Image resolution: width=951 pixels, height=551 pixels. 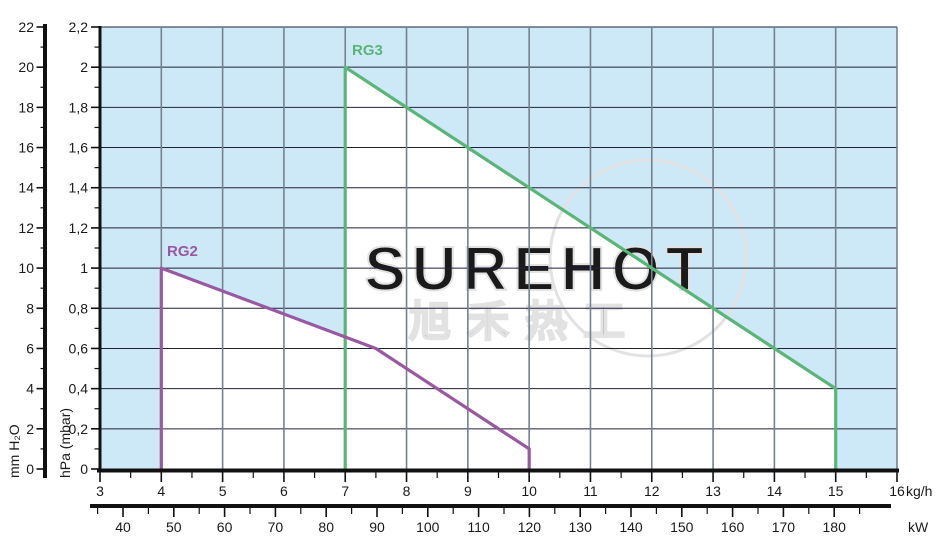 I want to click on kw-tick-label: 50, so click(x=174, y=527).